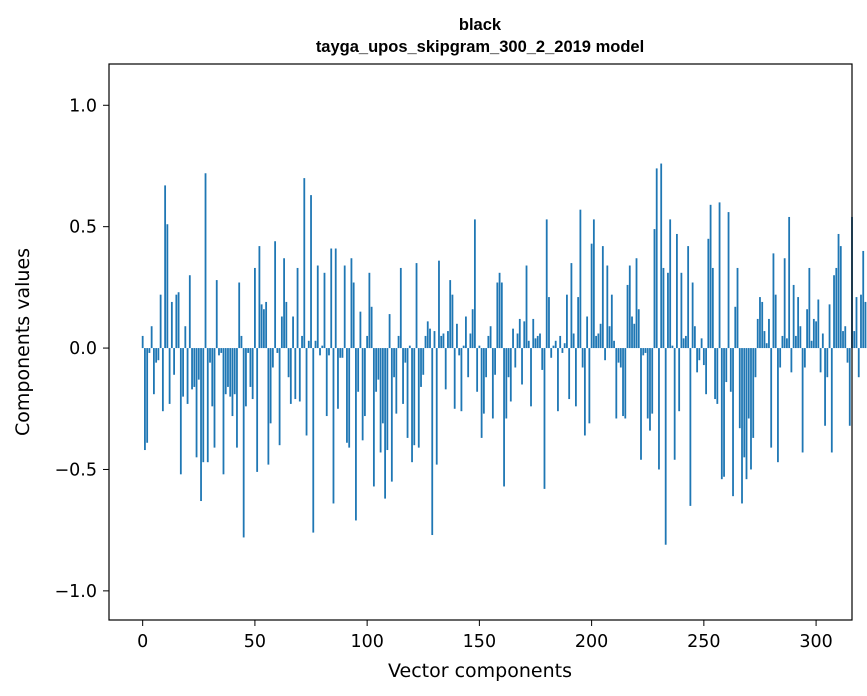  What do you see at coordinates (83, 349) in the screenshot?
I see `y-tick-label: 0.0` at bounding box center [83, 349].